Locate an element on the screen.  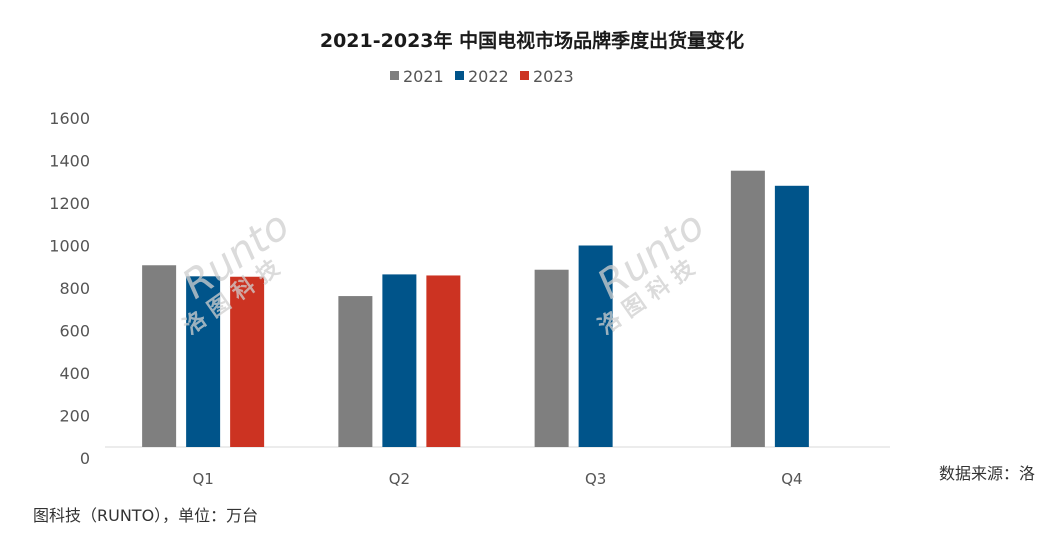
bar-2023-Q1 is located at coordinates (247, 361).